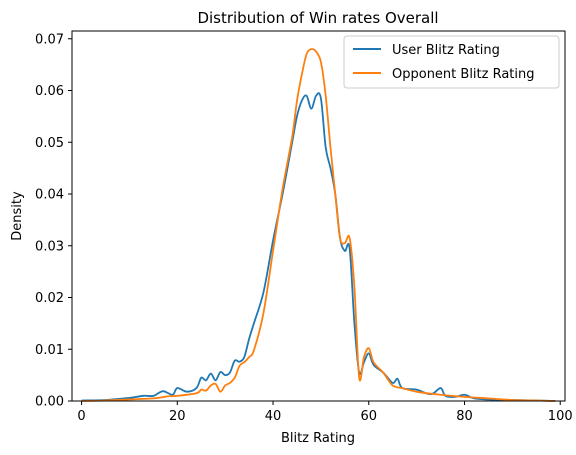 Image resolution: width=576 pixels, height=455 pixels. What do you see at coordinates (49, 402) in the screenshot?
I see `y-tick-label: 0.00` at bounding box center [49, 402].